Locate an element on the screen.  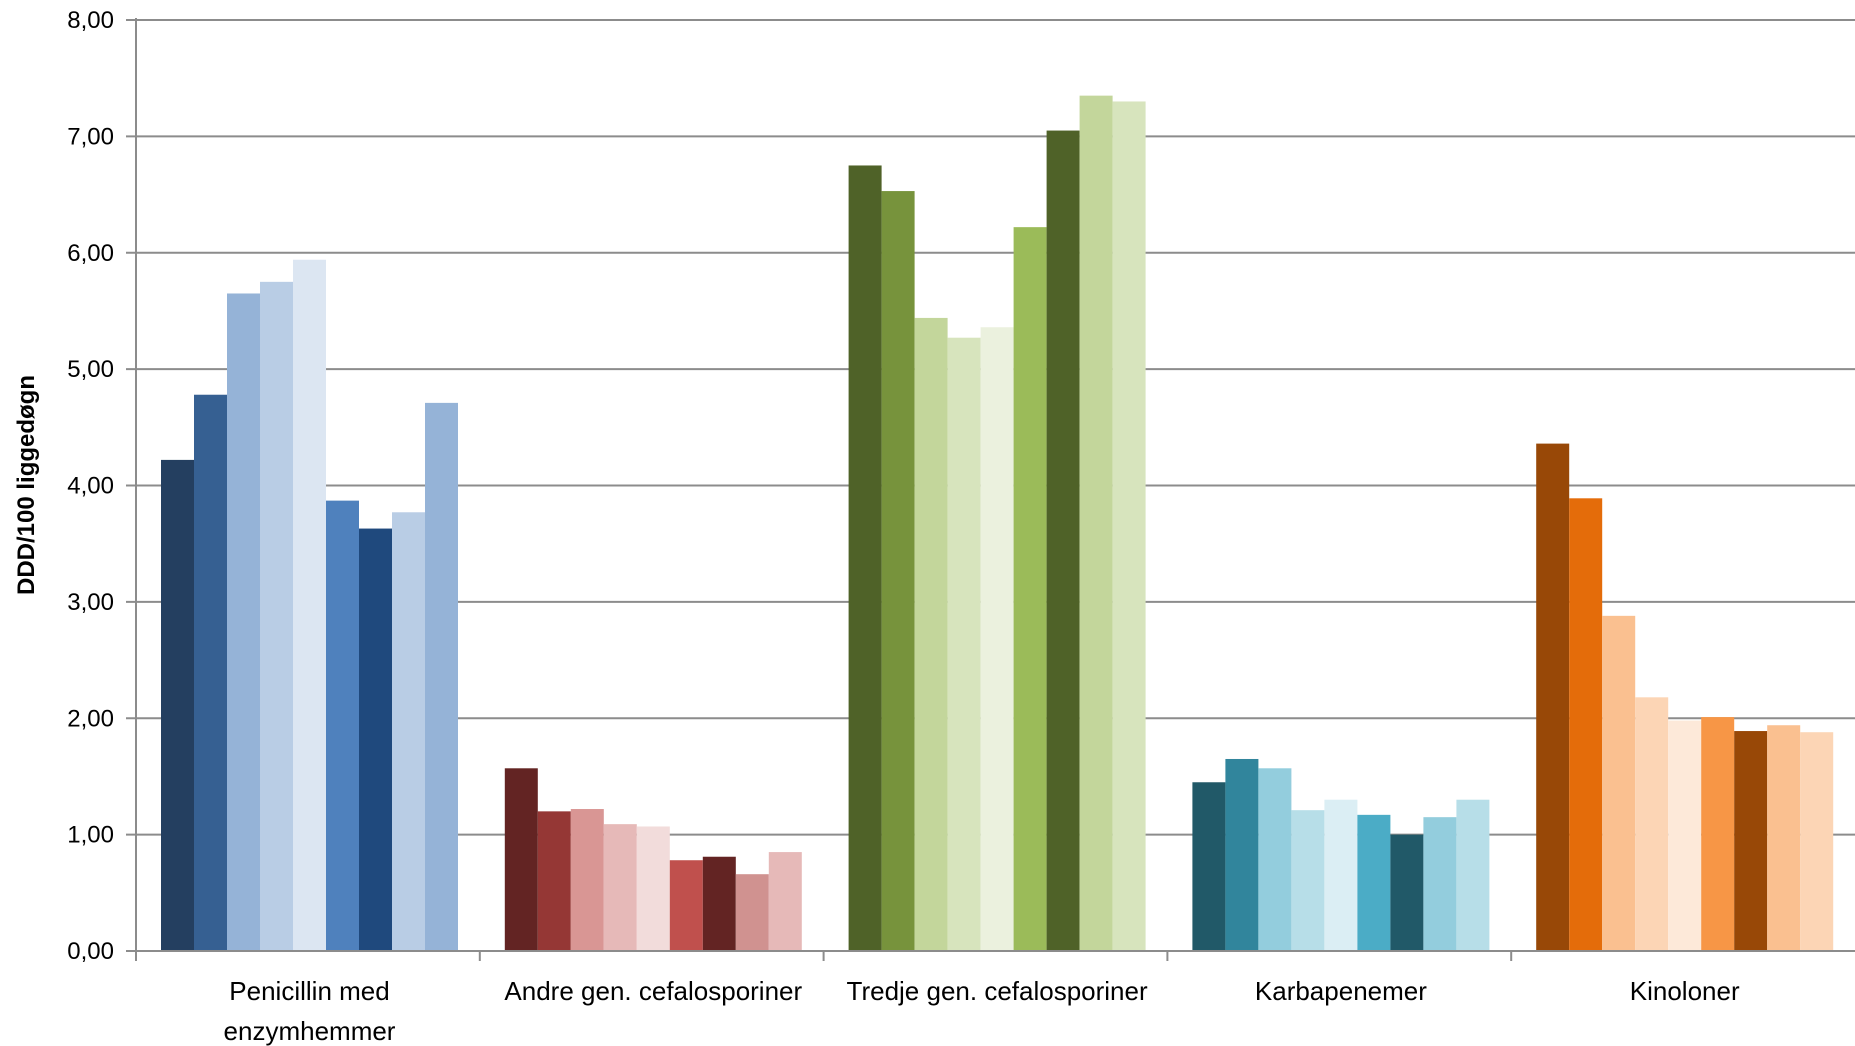
y-tick-labels: 0,00 1,00 2,00 3,00 4,00 5,00 6,00 7,00 8,00 is located at coordinates (90, 486).